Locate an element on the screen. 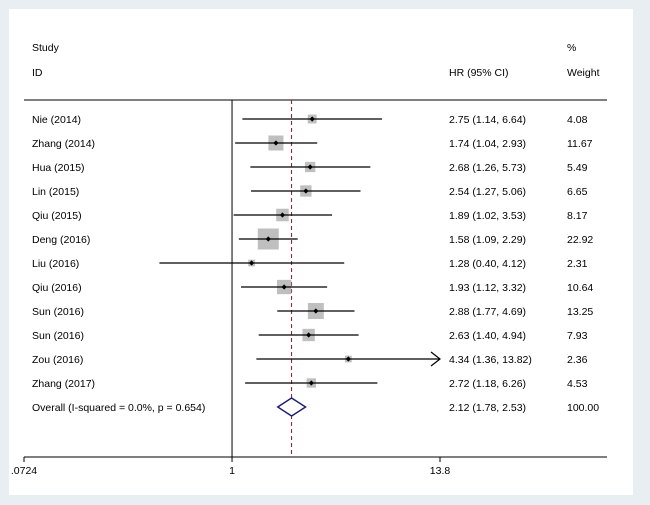 The width and height of the screenshot is (650, 505). overall-ci-text: 2.12 (1.78, 2.53) is located at coordinates (487, 408).